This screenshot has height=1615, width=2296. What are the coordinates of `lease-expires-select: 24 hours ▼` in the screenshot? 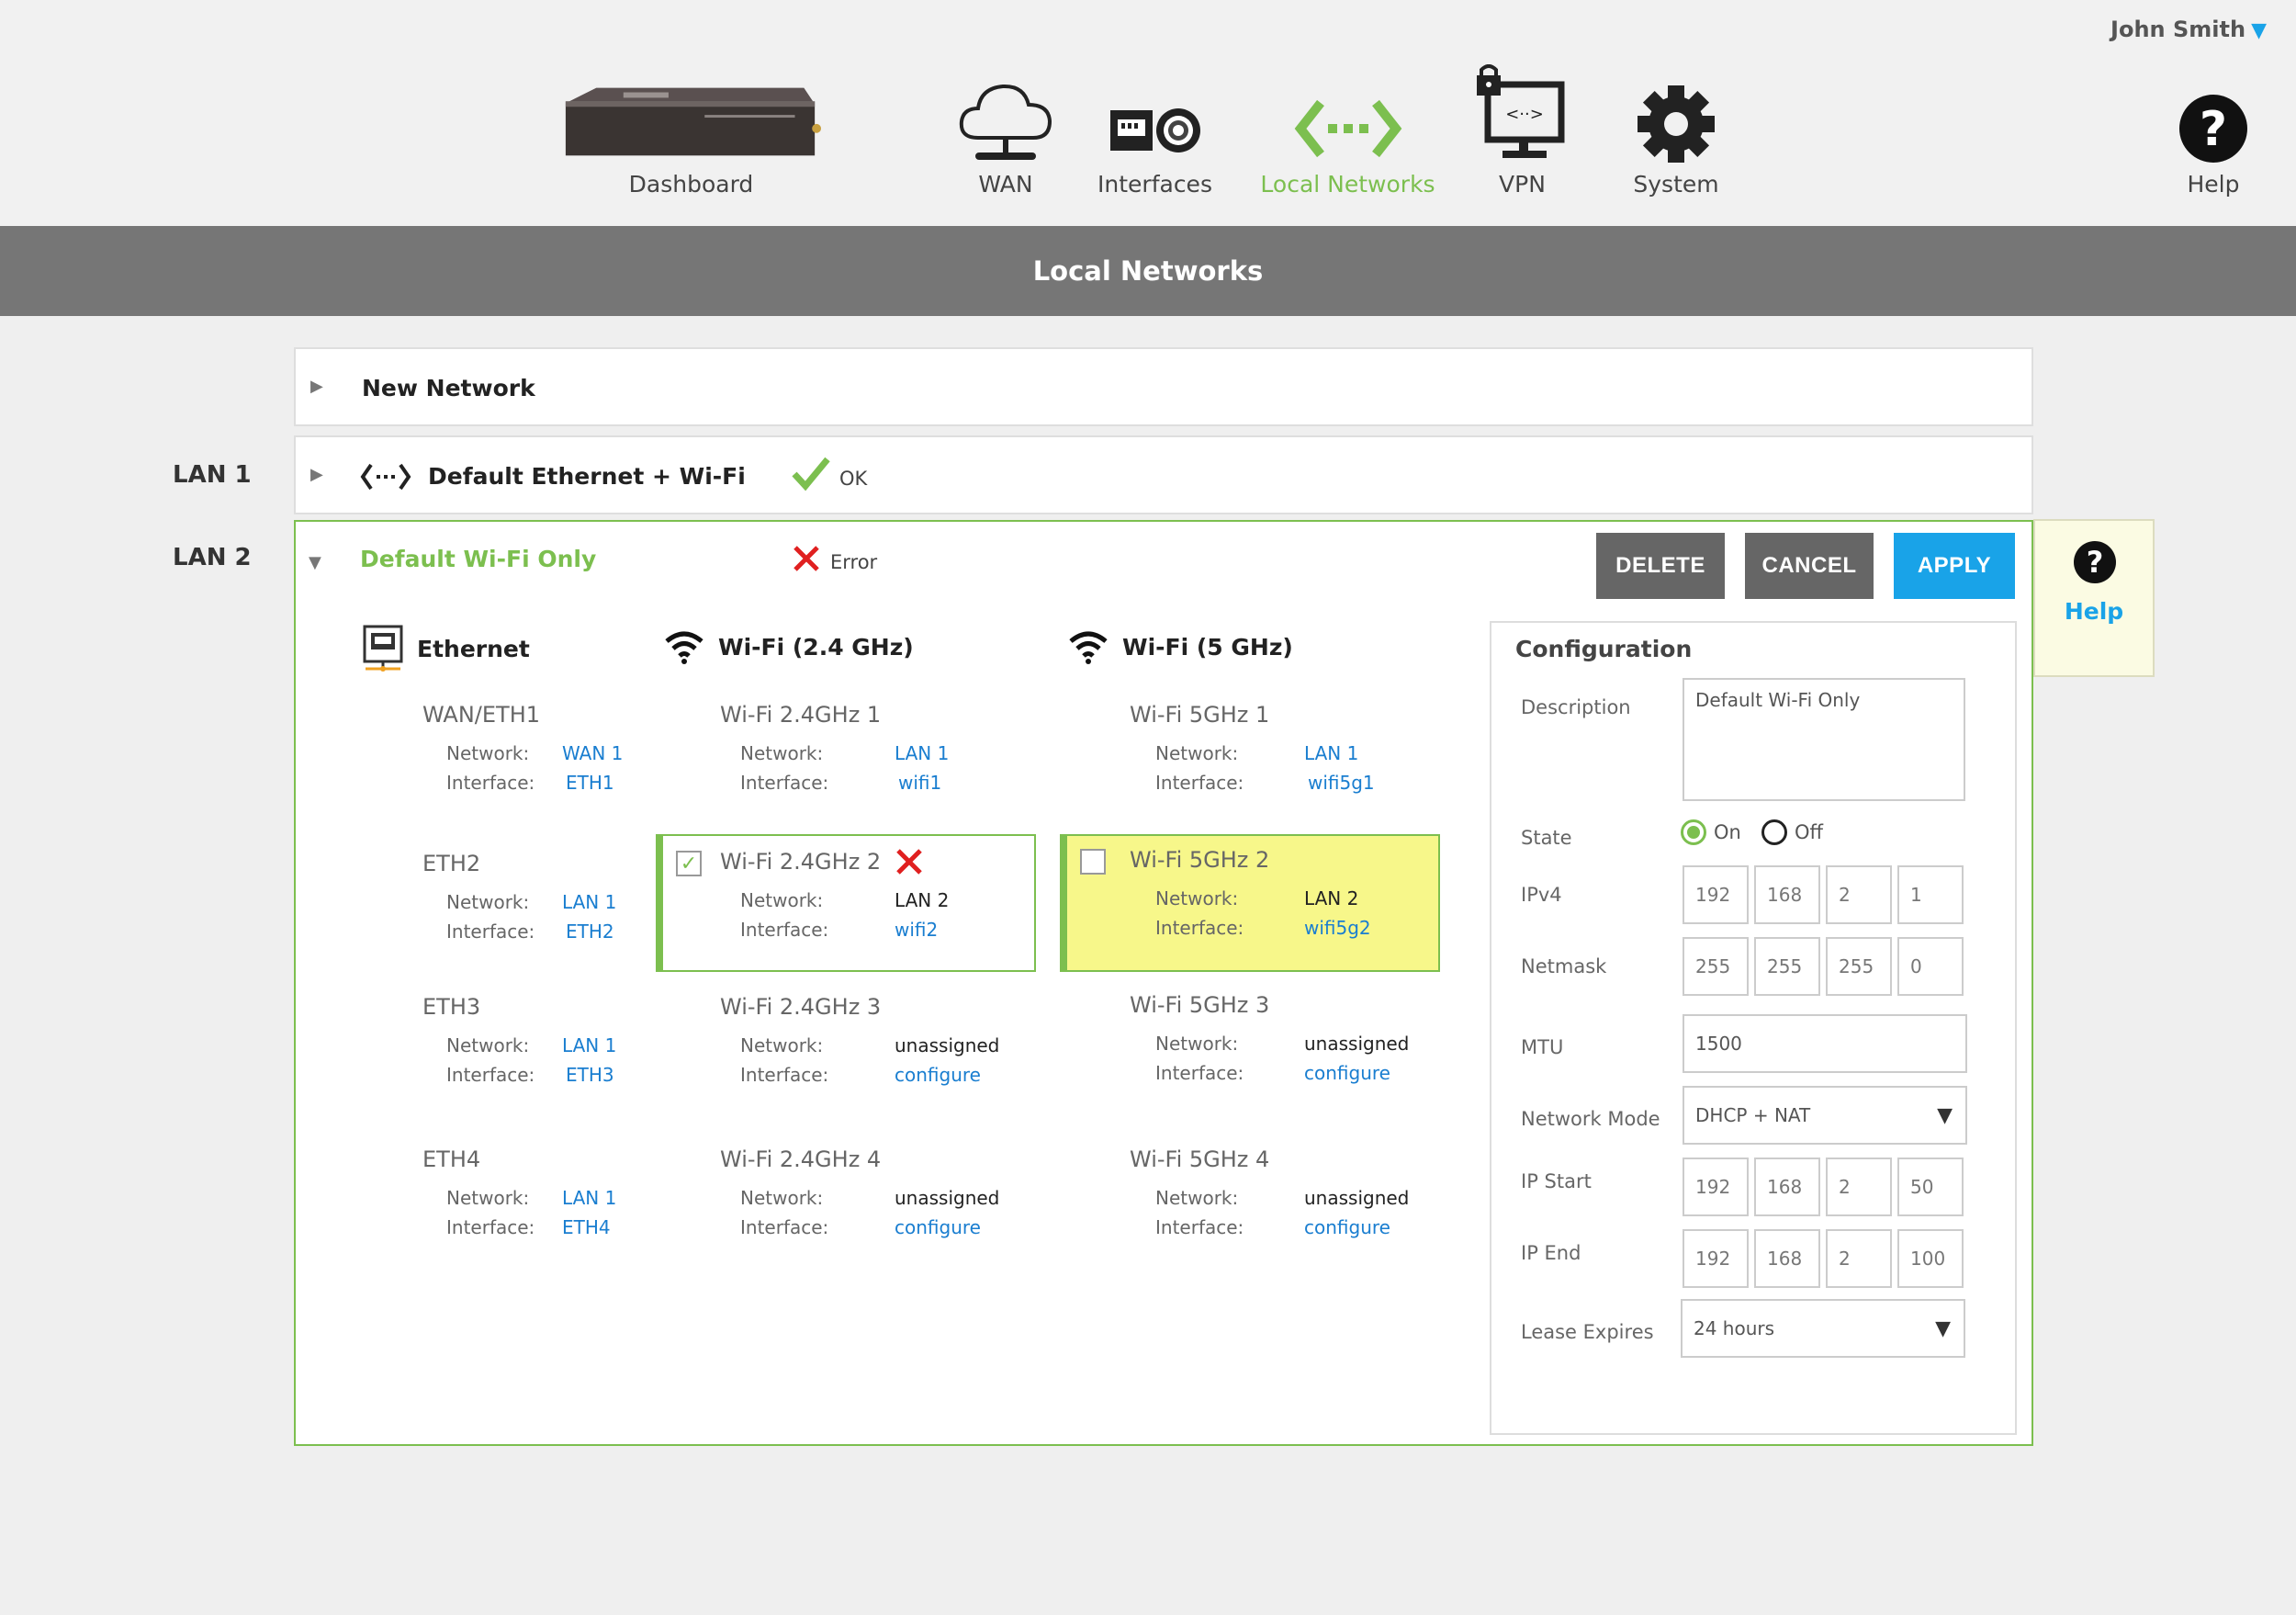 It's located at (1823, 1328).